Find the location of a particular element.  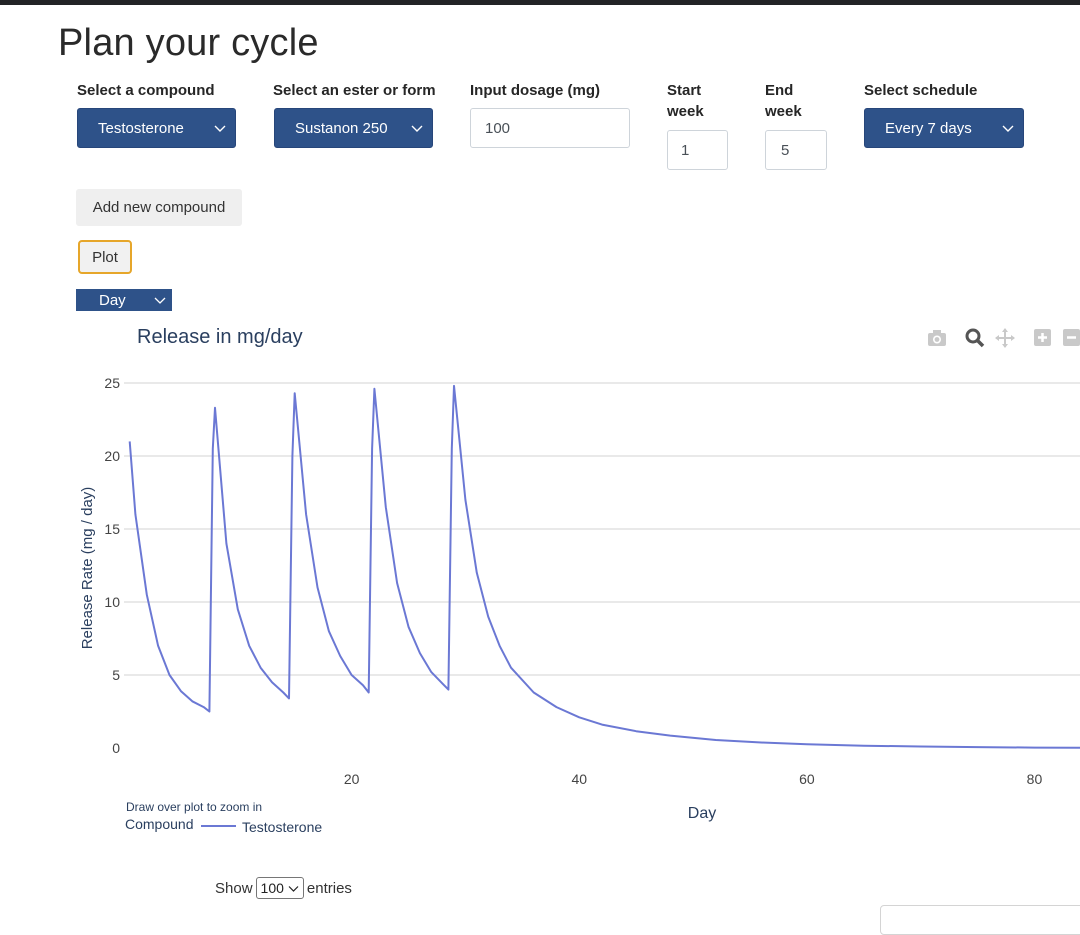

dosage-label: Input dosage (mg) is located at coordinates (535, 90).